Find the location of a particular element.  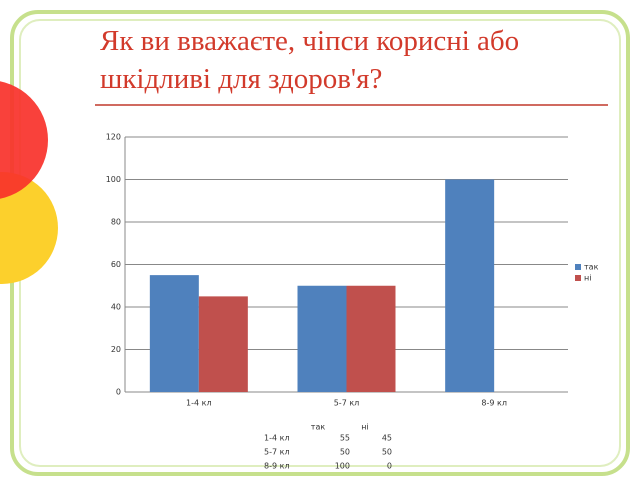

y-tick-label: 60 is located at coordinates (116, 264).